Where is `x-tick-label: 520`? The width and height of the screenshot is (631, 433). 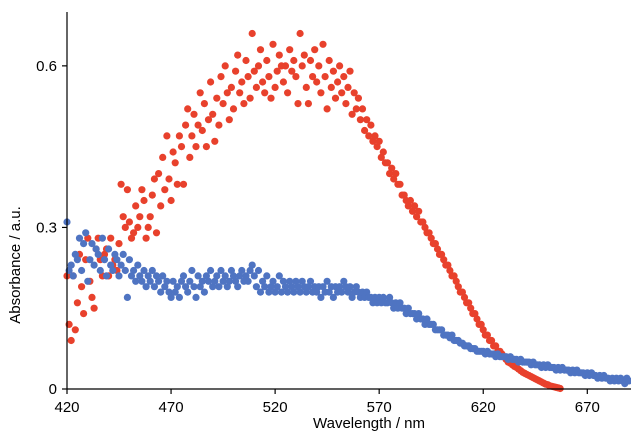
x-tick-label: 520 is located at coordinates (275, 407).